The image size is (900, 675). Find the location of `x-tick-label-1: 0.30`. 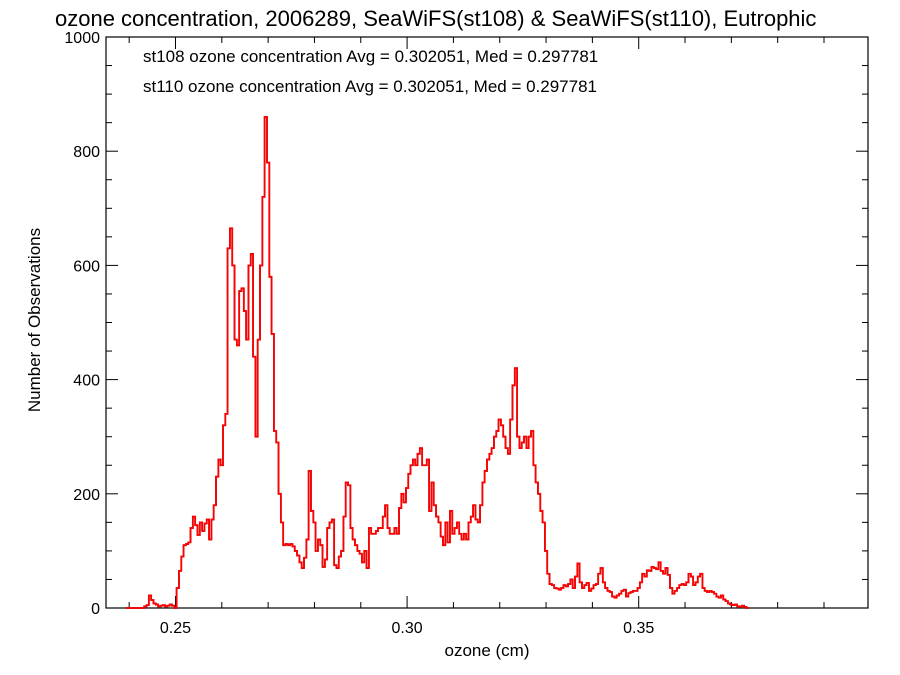

x-tick-label-1: 0.30 is located at coordinates (407, 628).